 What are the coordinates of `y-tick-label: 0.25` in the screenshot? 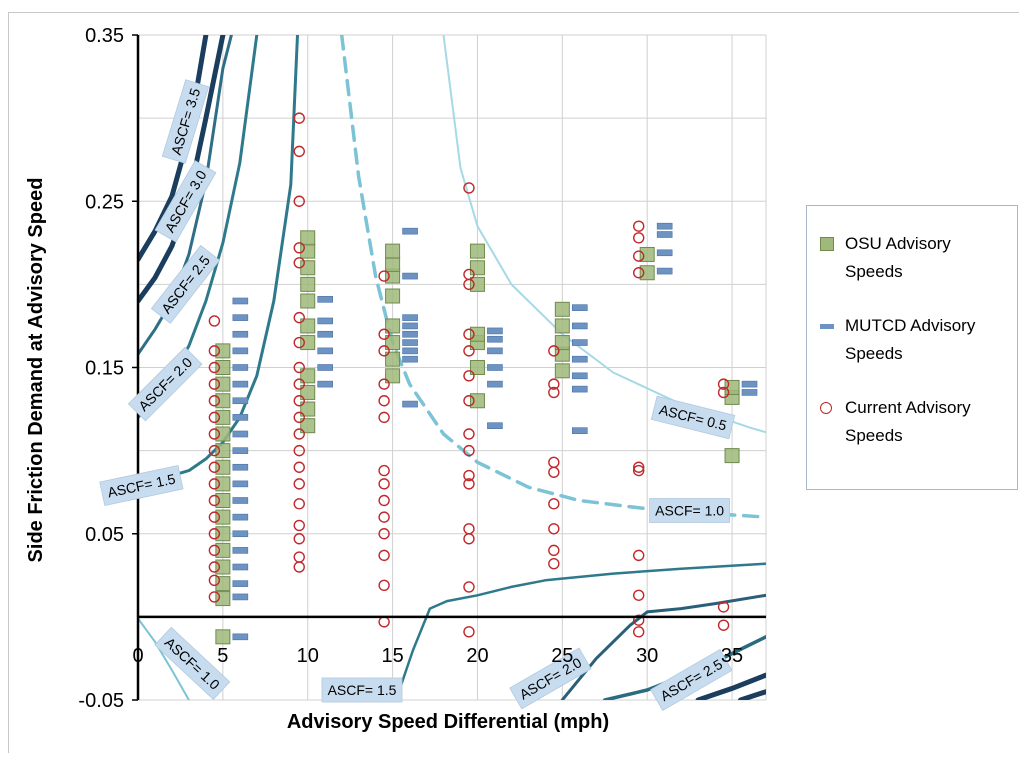 It's located at (104, 202).